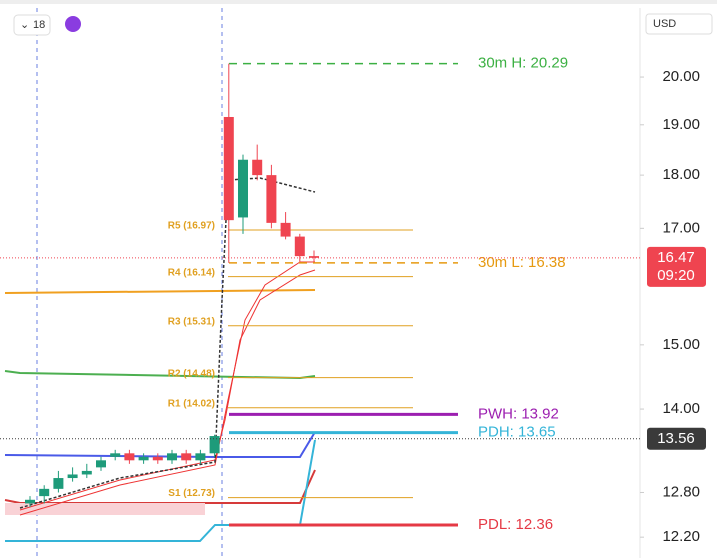  What do you see at coordinates (664, 24) in the screenshot?
I see `currency: USD` at bounding box center [664, 24].